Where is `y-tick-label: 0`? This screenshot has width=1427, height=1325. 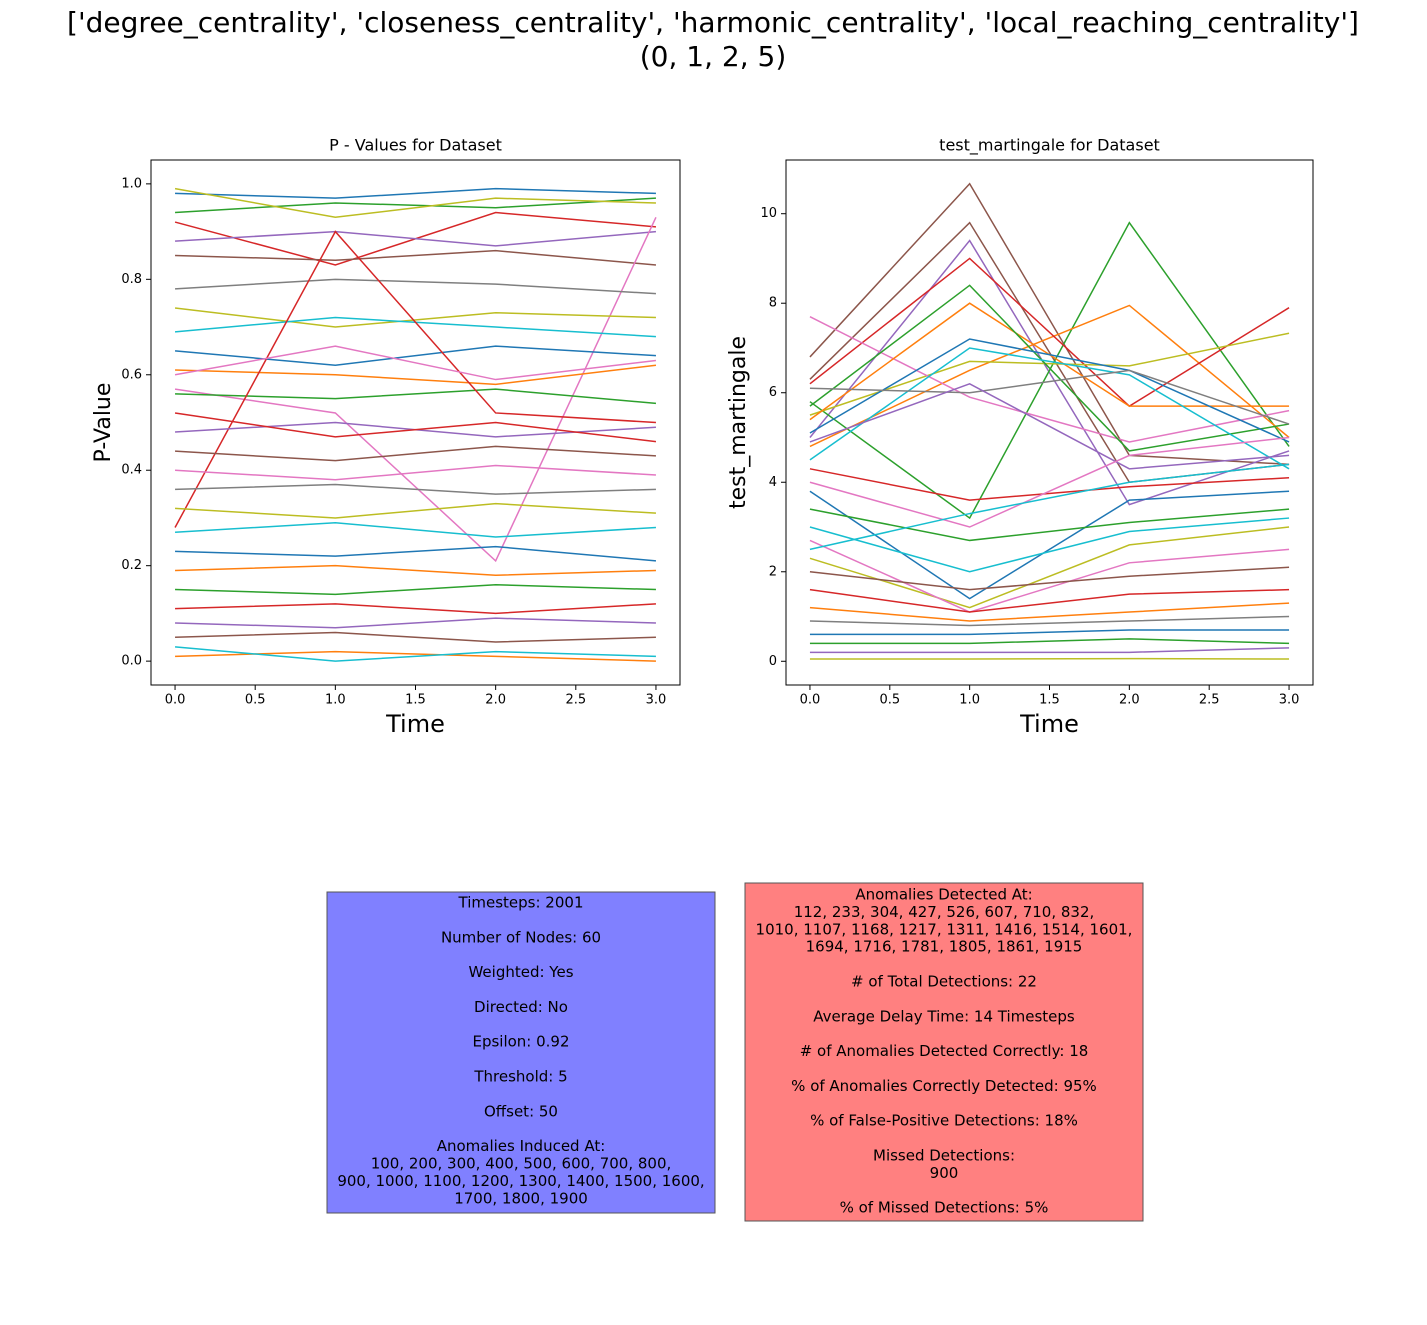 y-tick-label: 0 is located at coordinates (773, 661).